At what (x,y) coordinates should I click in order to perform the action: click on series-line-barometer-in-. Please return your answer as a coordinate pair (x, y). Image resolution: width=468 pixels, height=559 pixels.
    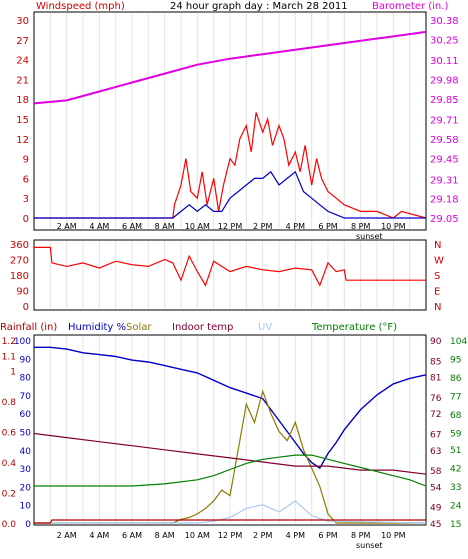
    Looking at the image, I should click on (230, 67).